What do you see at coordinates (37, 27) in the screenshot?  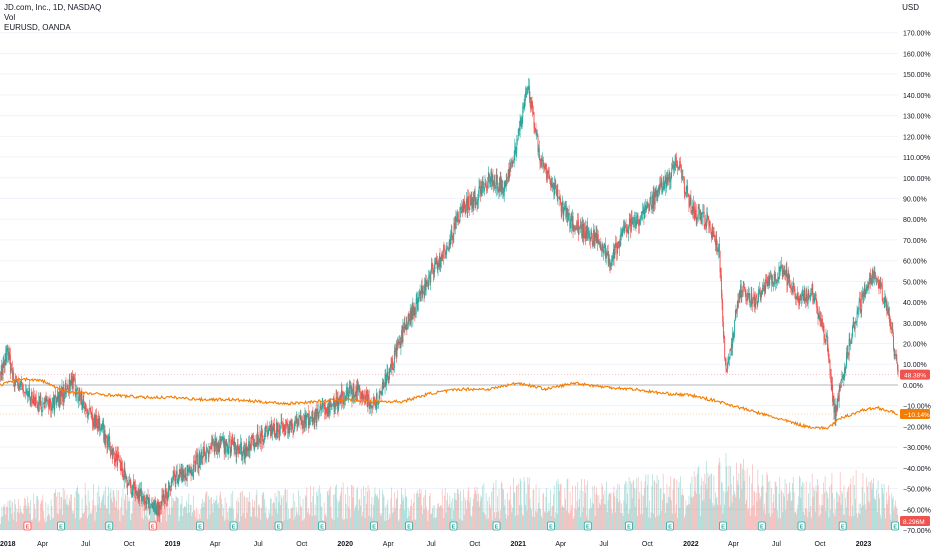 I see `legend-compare-symbol: EURUSD, OANDA` at bounding box center [37, 27].